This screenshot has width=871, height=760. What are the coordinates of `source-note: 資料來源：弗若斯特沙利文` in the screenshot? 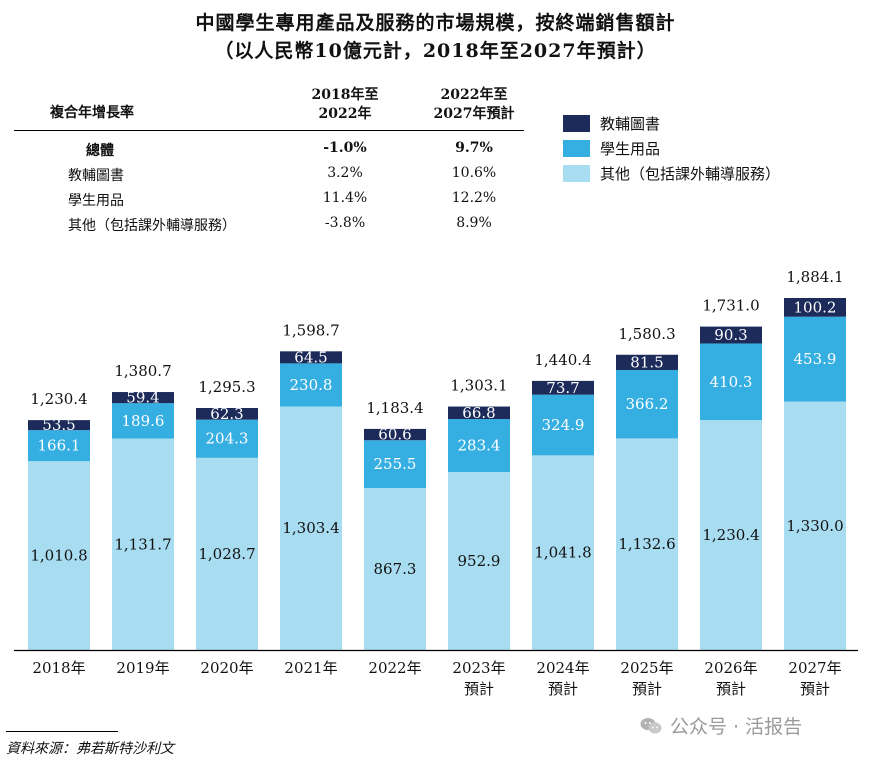 It's located at (90, 749).